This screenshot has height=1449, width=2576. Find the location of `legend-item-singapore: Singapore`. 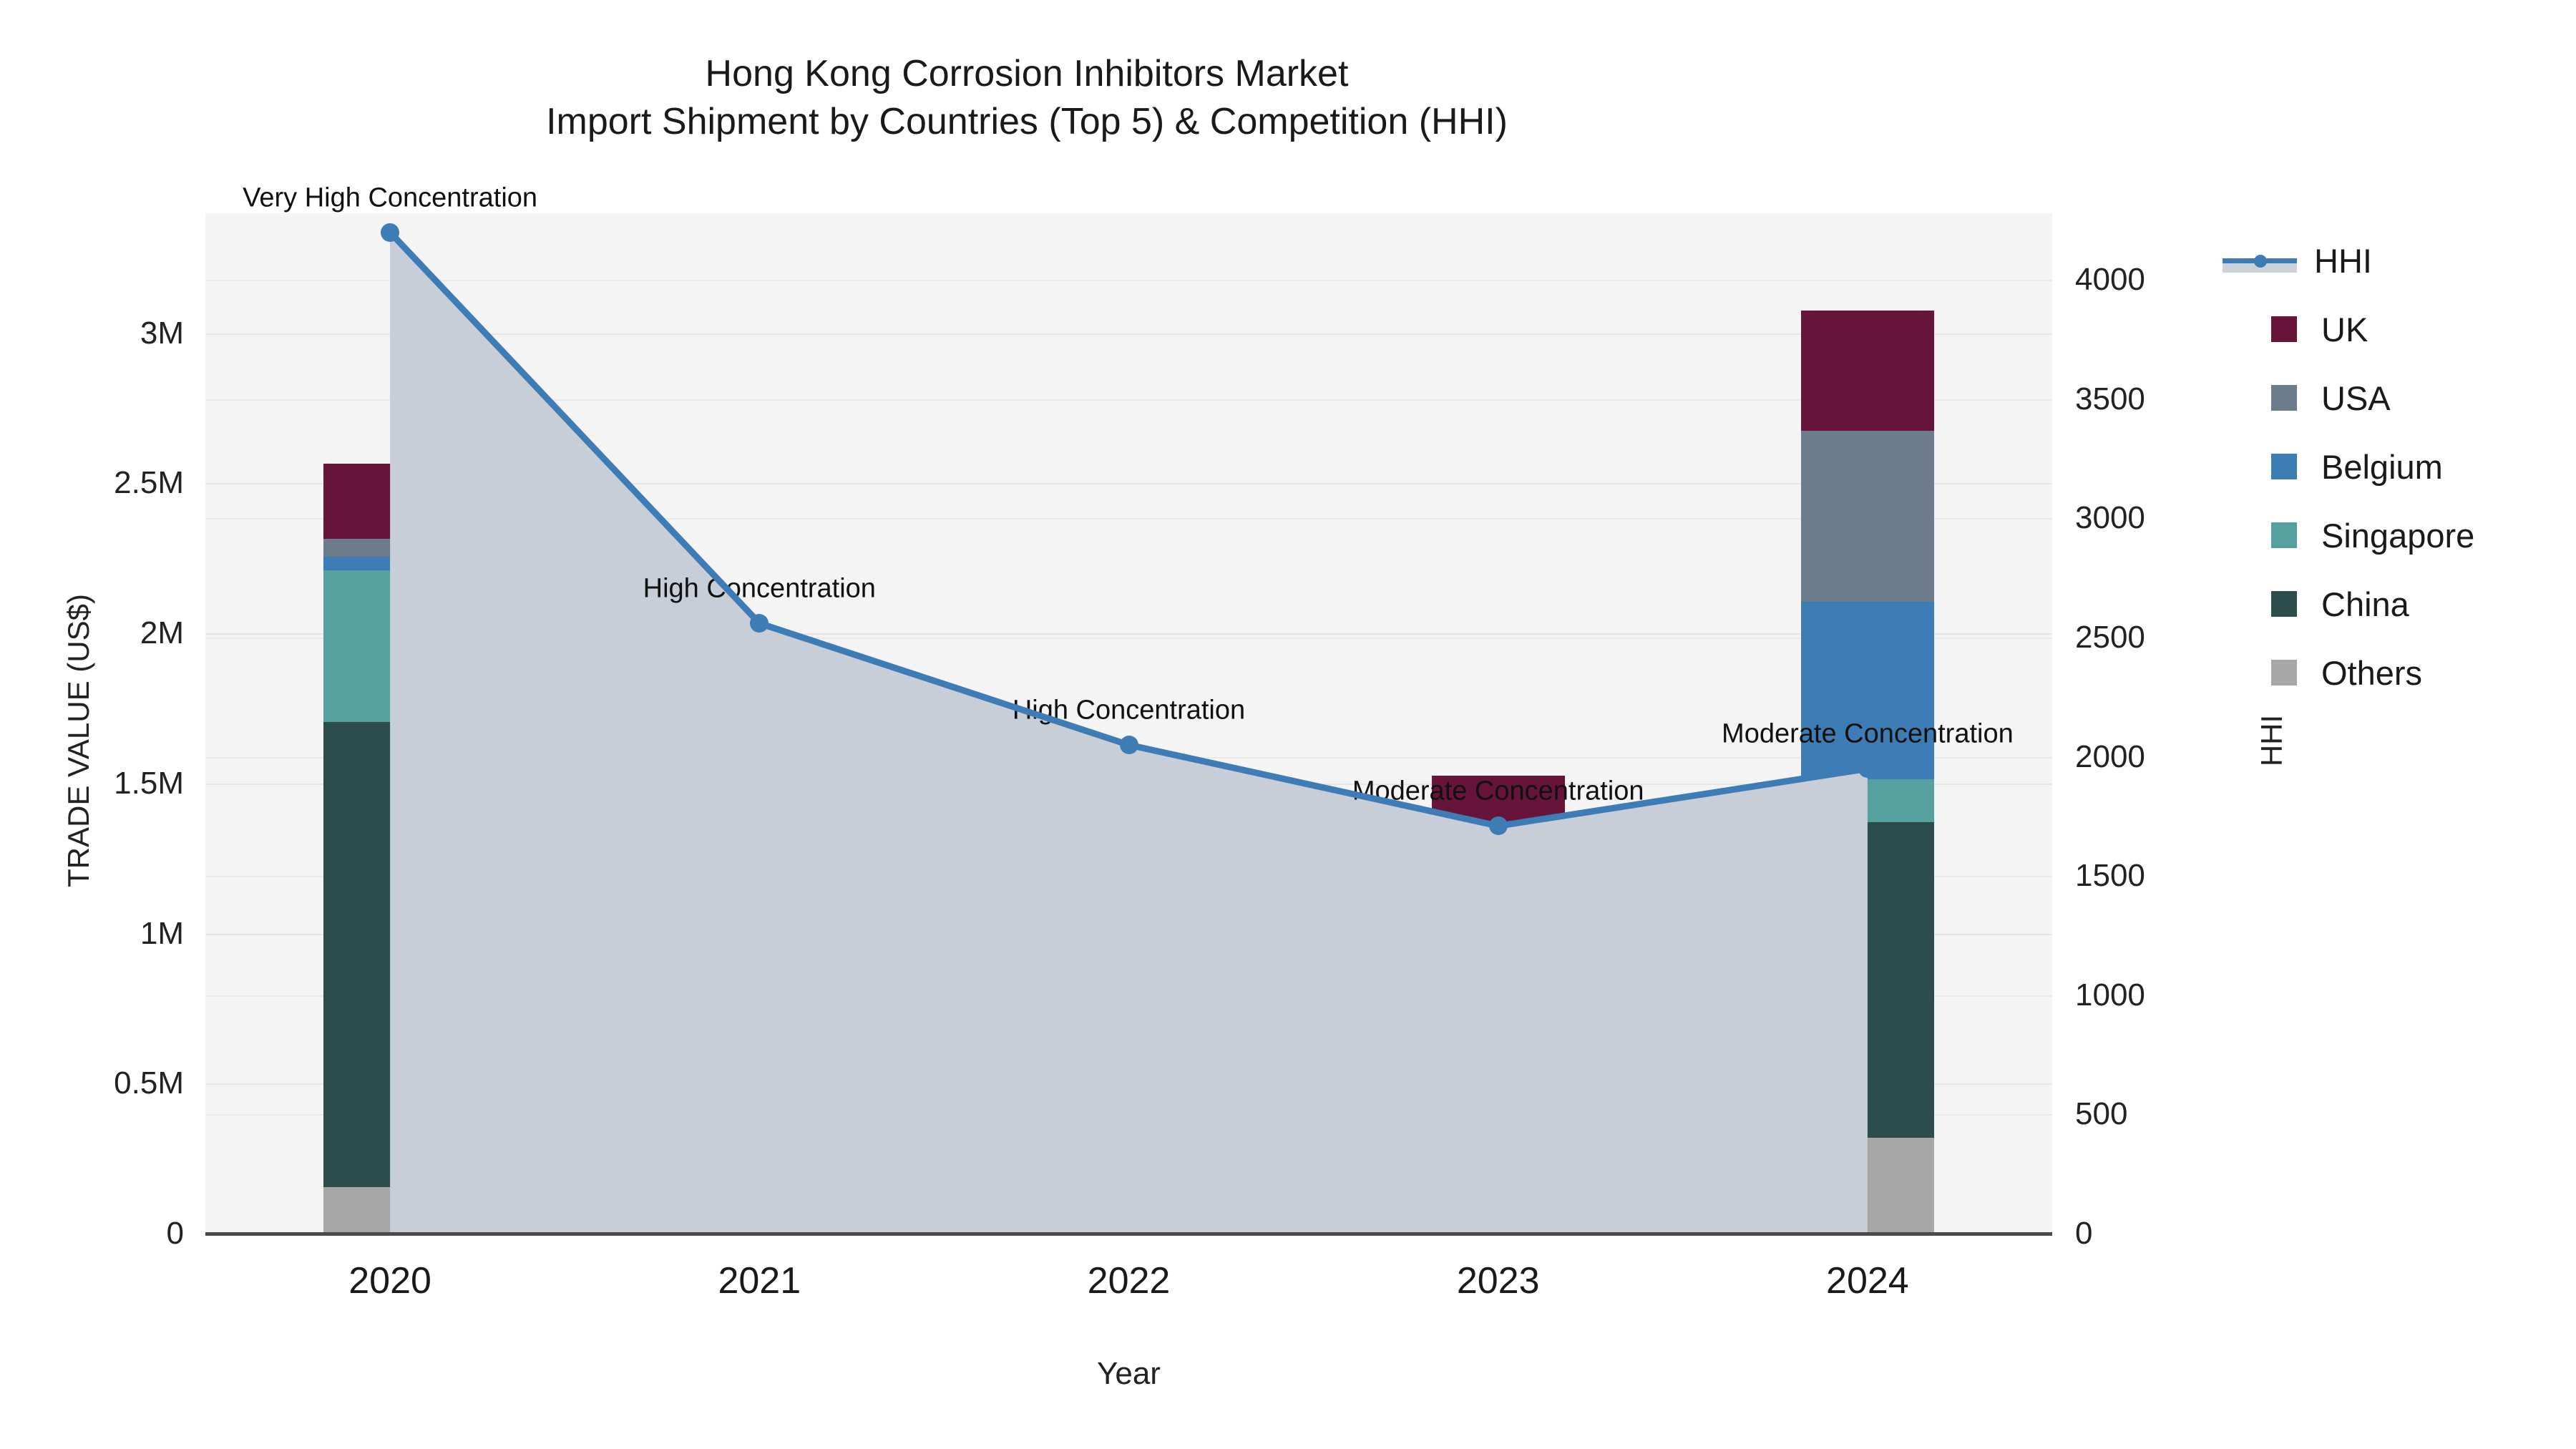

legend-item-singapore: Singapore is located at coordinates (2404, 535).